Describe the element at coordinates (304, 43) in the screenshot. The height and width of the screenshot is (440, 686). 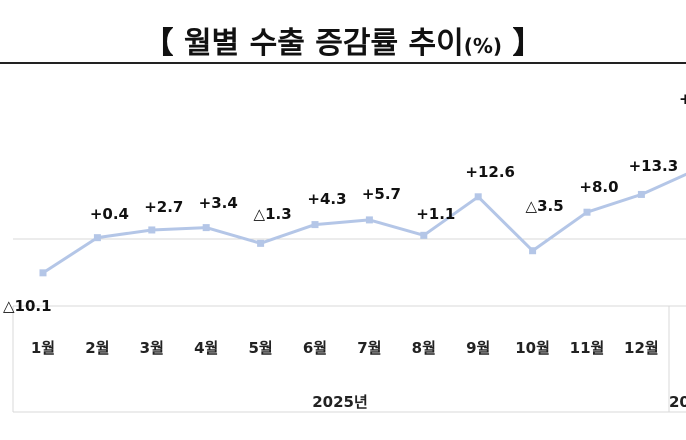
I see `chart-title-main: 【 월별 수출 증감률 추이` at that location.